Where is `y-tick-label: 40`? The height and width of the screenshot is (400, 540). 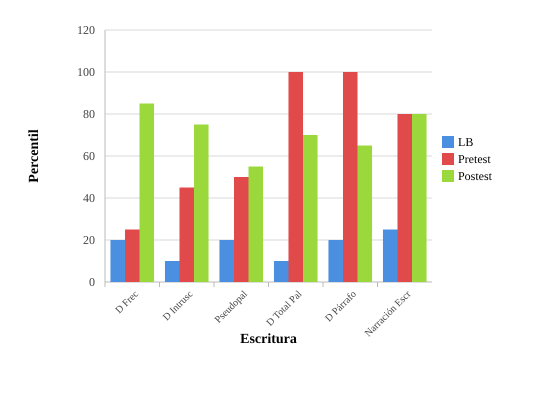 y-tick-label: 40 is located at coordinates (89, 198).